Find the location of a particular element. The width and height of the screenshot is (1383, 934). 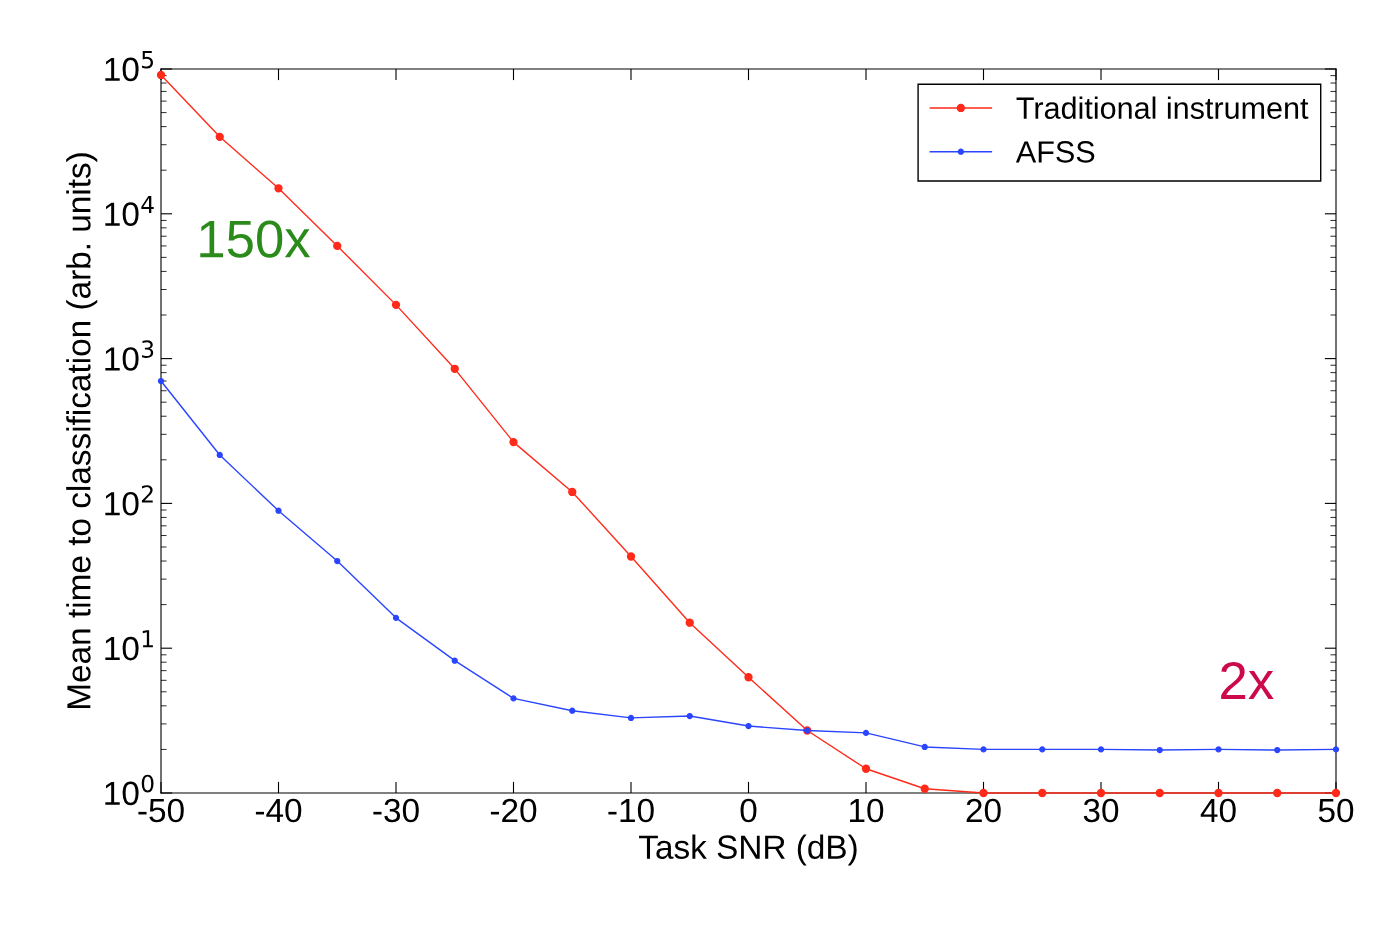

x-axis-title: Task SNR (dB) is located at coordinates (748, 850).